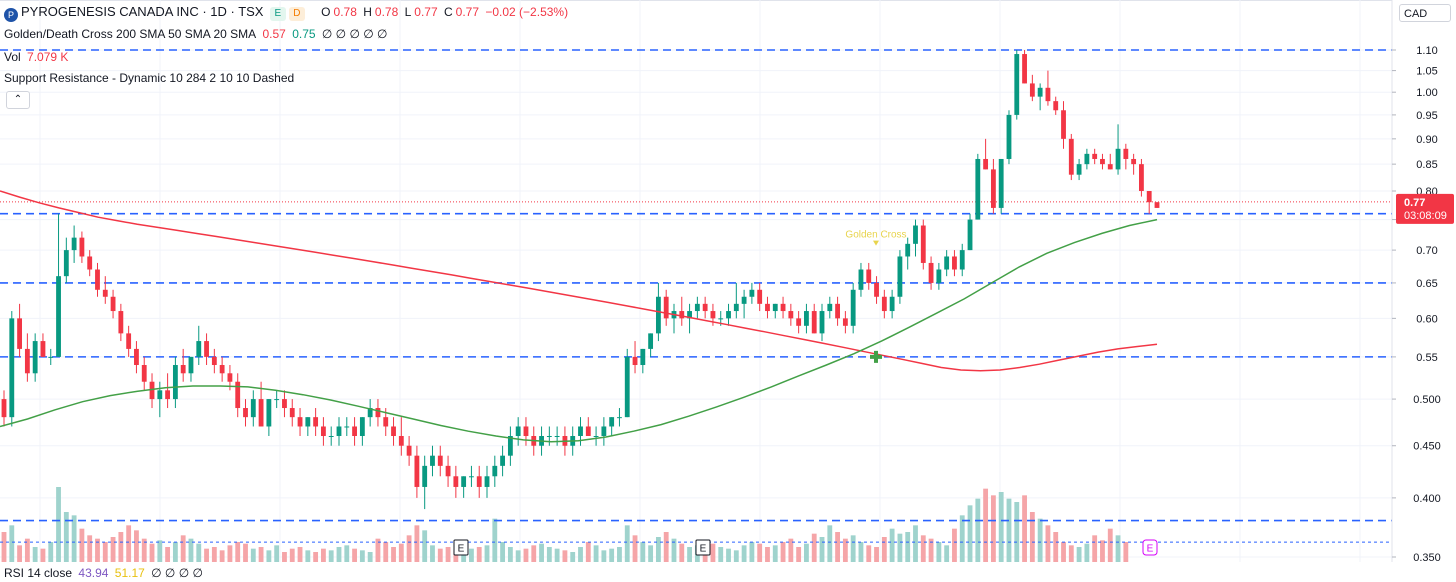 The height and width of the screenshot is (582, 1456). I want to click on rsi-legend: RSI 14 close 43.94 51.17 ∅ ∅ ∅ ∅, so click(105, 573).